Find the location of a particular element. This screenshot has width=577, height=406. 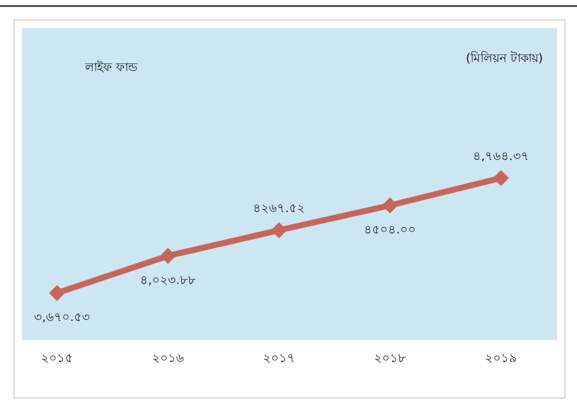

x-tick-label: ২০১৬ is located at coordinates (168, 358).